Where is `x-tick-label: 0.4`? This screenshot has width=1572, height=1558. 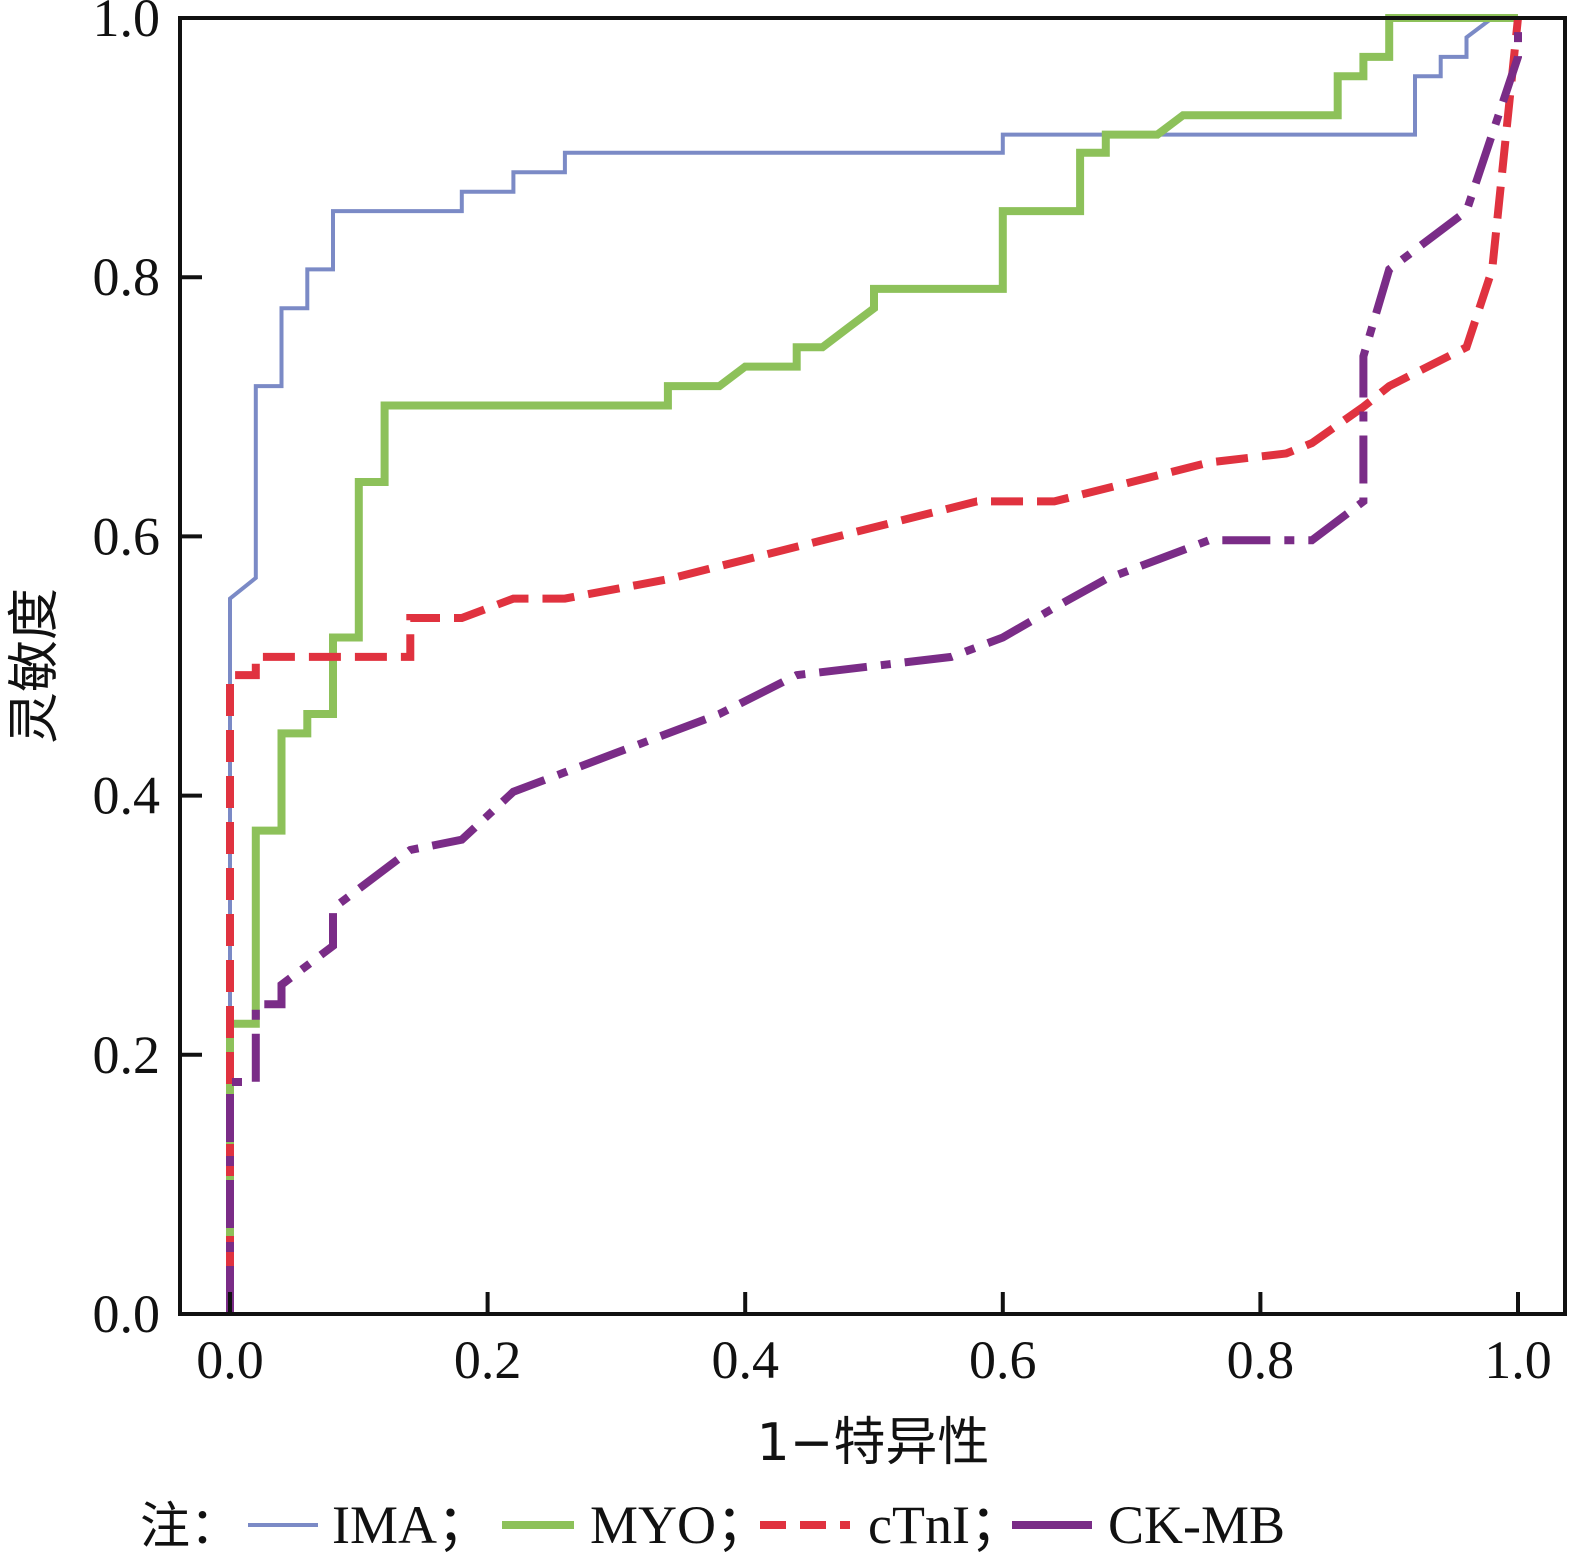 x-tick-label: 0.4 is located at coordinates (745, 1360).